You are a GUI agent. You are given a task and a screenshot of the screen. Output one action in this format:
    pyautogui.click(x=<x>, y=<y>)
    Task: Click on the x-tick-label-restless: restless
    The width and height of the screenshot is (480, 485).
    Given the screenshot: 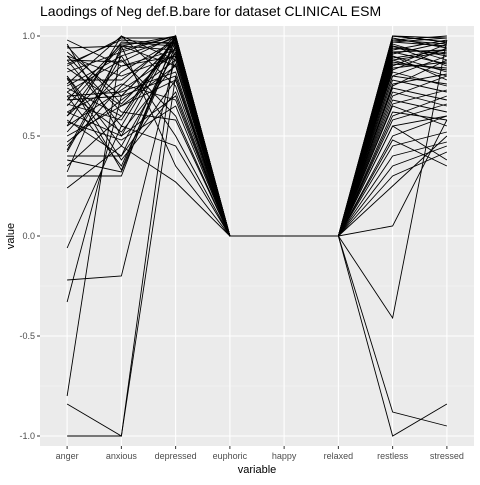 What is the action you would take?
    pyautogui.click(x=393, y=456)
    